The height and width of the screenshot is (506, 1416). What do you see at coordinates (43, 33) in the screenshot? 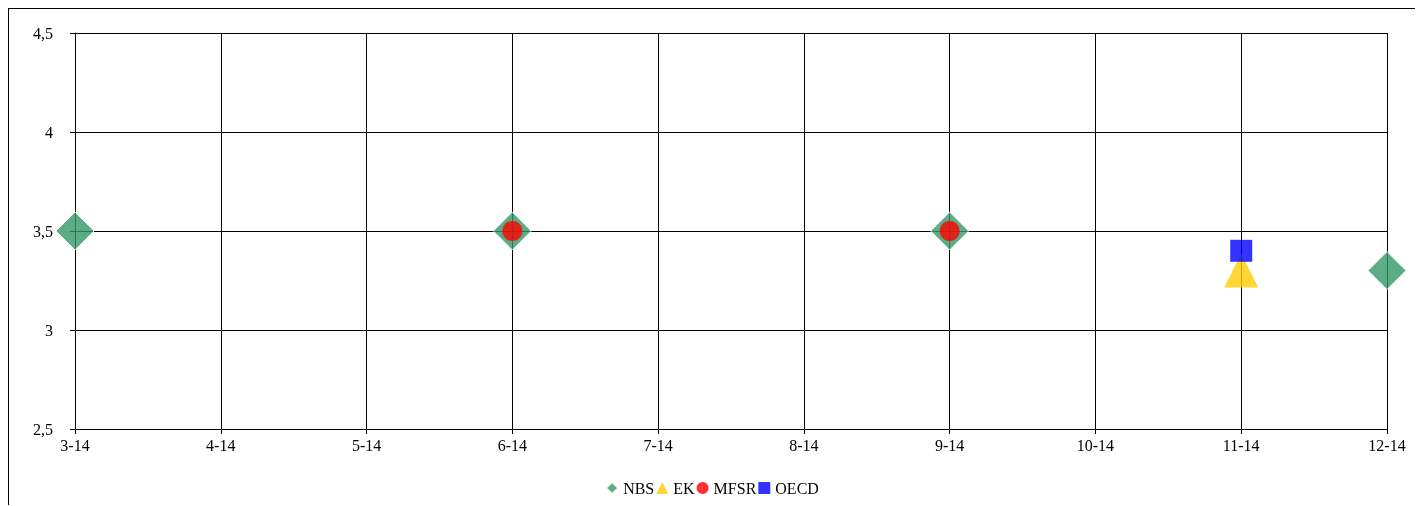
I see `y-tick-label: 4,5` at bounding box center [43, 33].